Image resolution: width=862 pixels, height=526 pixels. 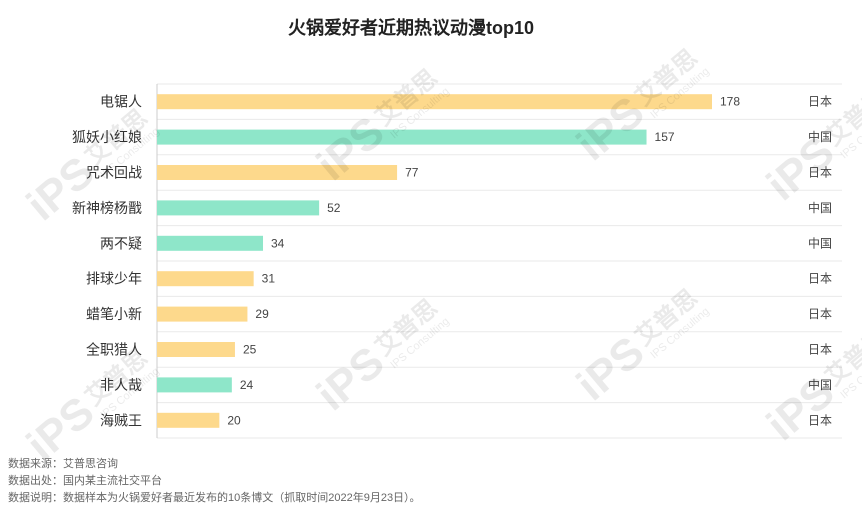 What do you see at coordinates (107, 208) in the screenshot?
I see `category-label: 新神榜杨戬` at bounding box center [107, 208].